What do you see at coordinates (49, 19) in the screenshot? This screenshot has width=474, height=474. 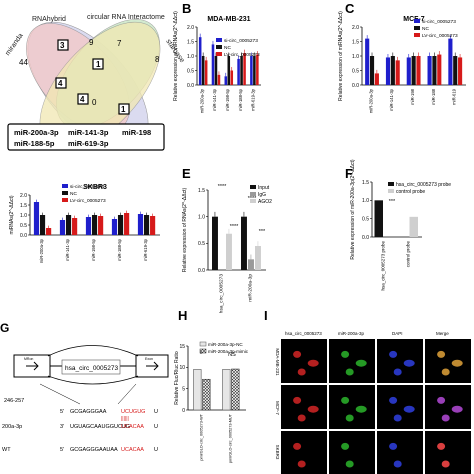 I see `venn-label-rnahybrid: RNAhybrid` at bounding box center [49, 19].